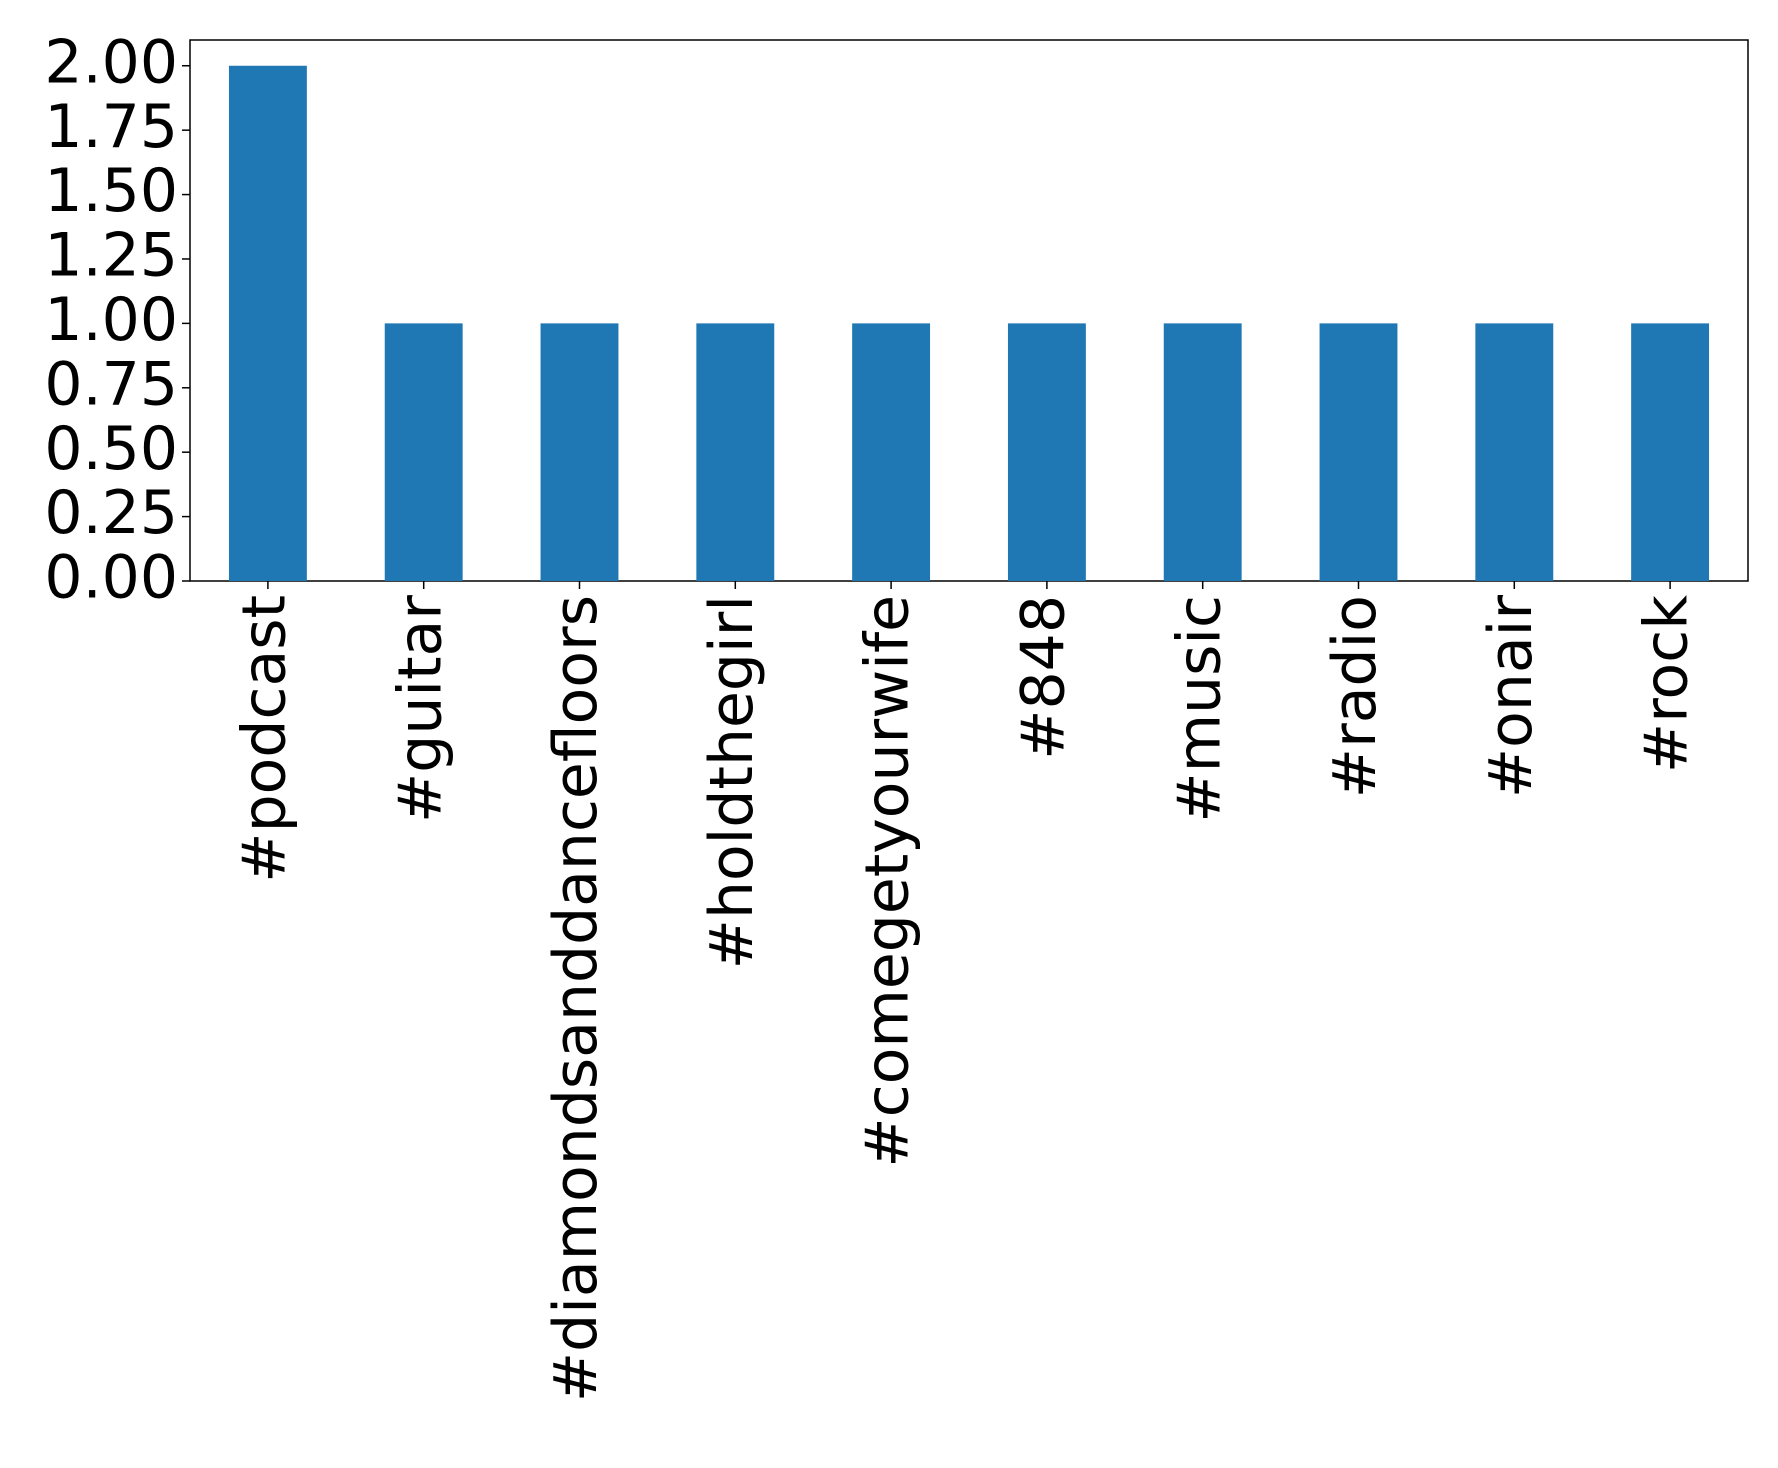 This screenshot has width=1778, height=1468. Describe the element at coordinates (1355, 696) in the screenshot. I see `x-tick-label: #radio` at that location.